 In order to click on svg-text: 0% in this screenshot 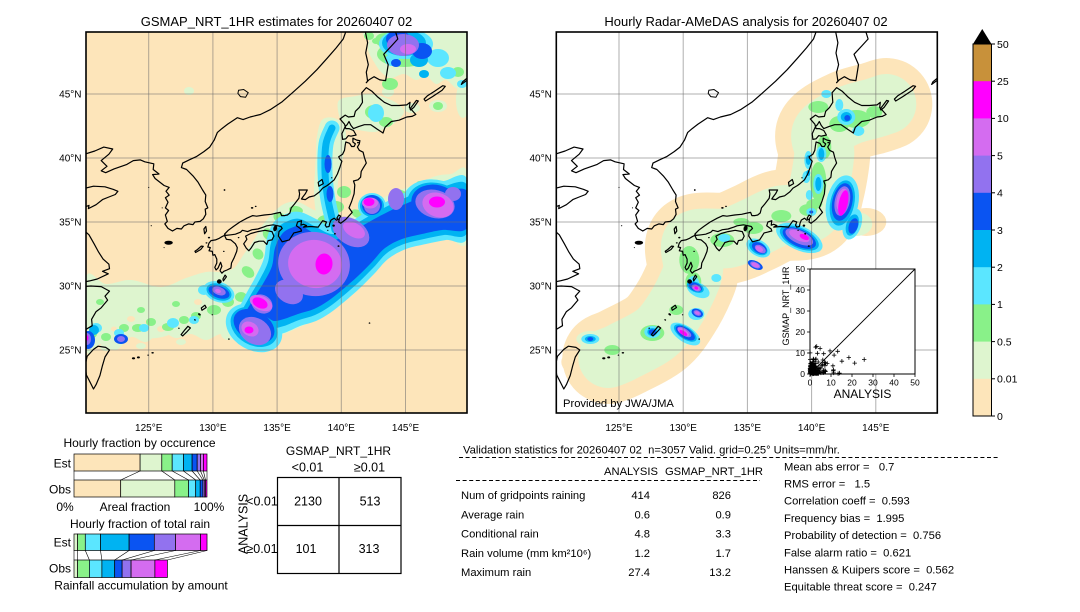, I will do `click(65, 507)`.